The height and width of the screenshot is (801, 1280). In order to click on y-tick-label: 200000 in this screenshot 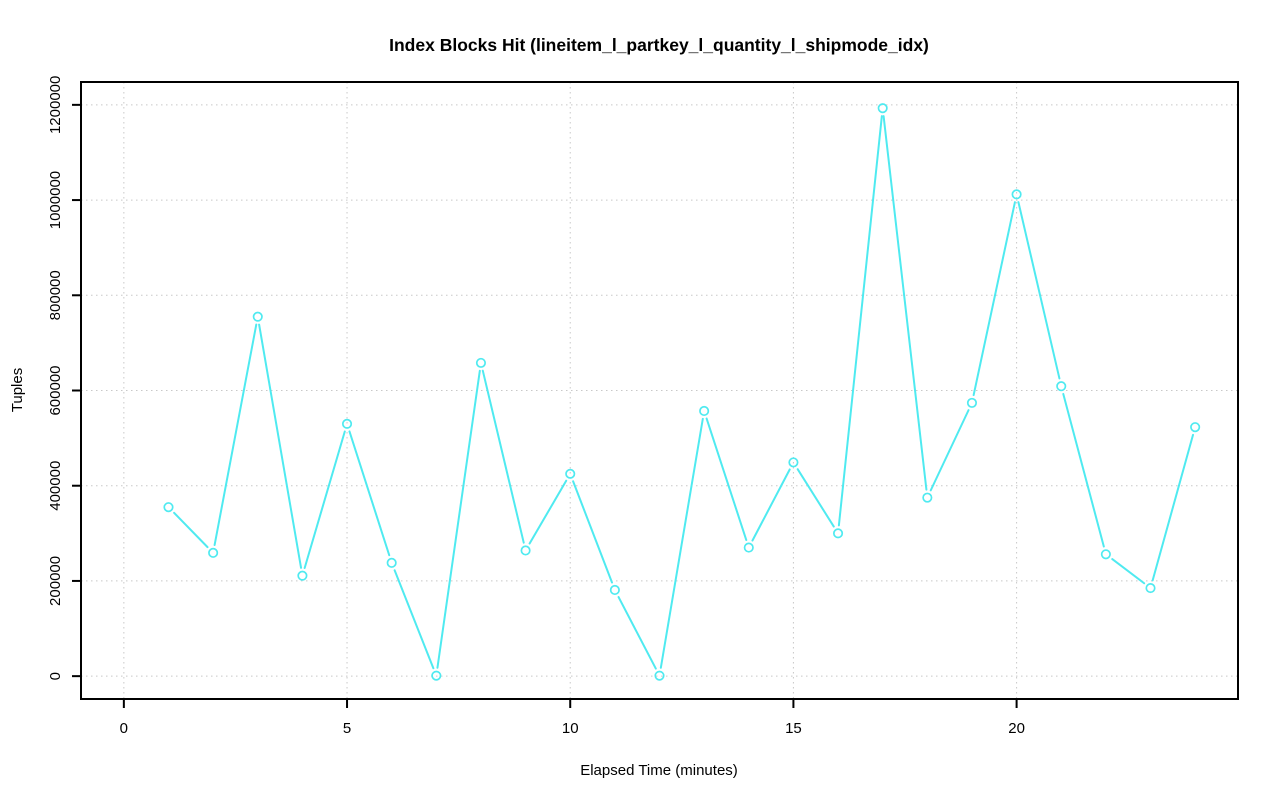, I will do `click(55, 581)`.